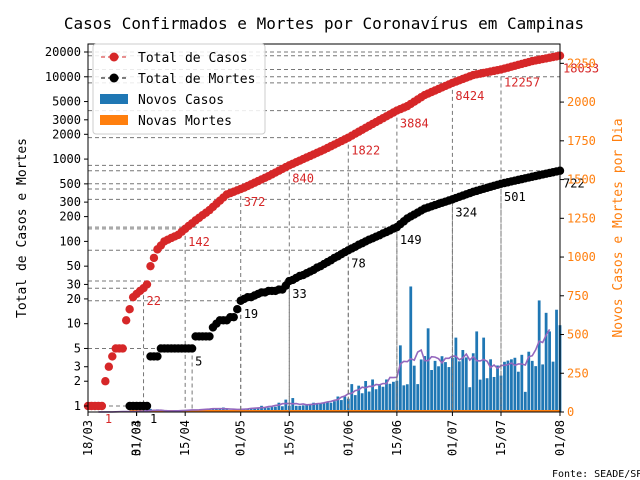 The width and height of the screenshot is (640, 480). What do you see at coordinates (358, 263) in the screenshot?
I see `deaths-data-label: 78` at bounding box center [358, 263].